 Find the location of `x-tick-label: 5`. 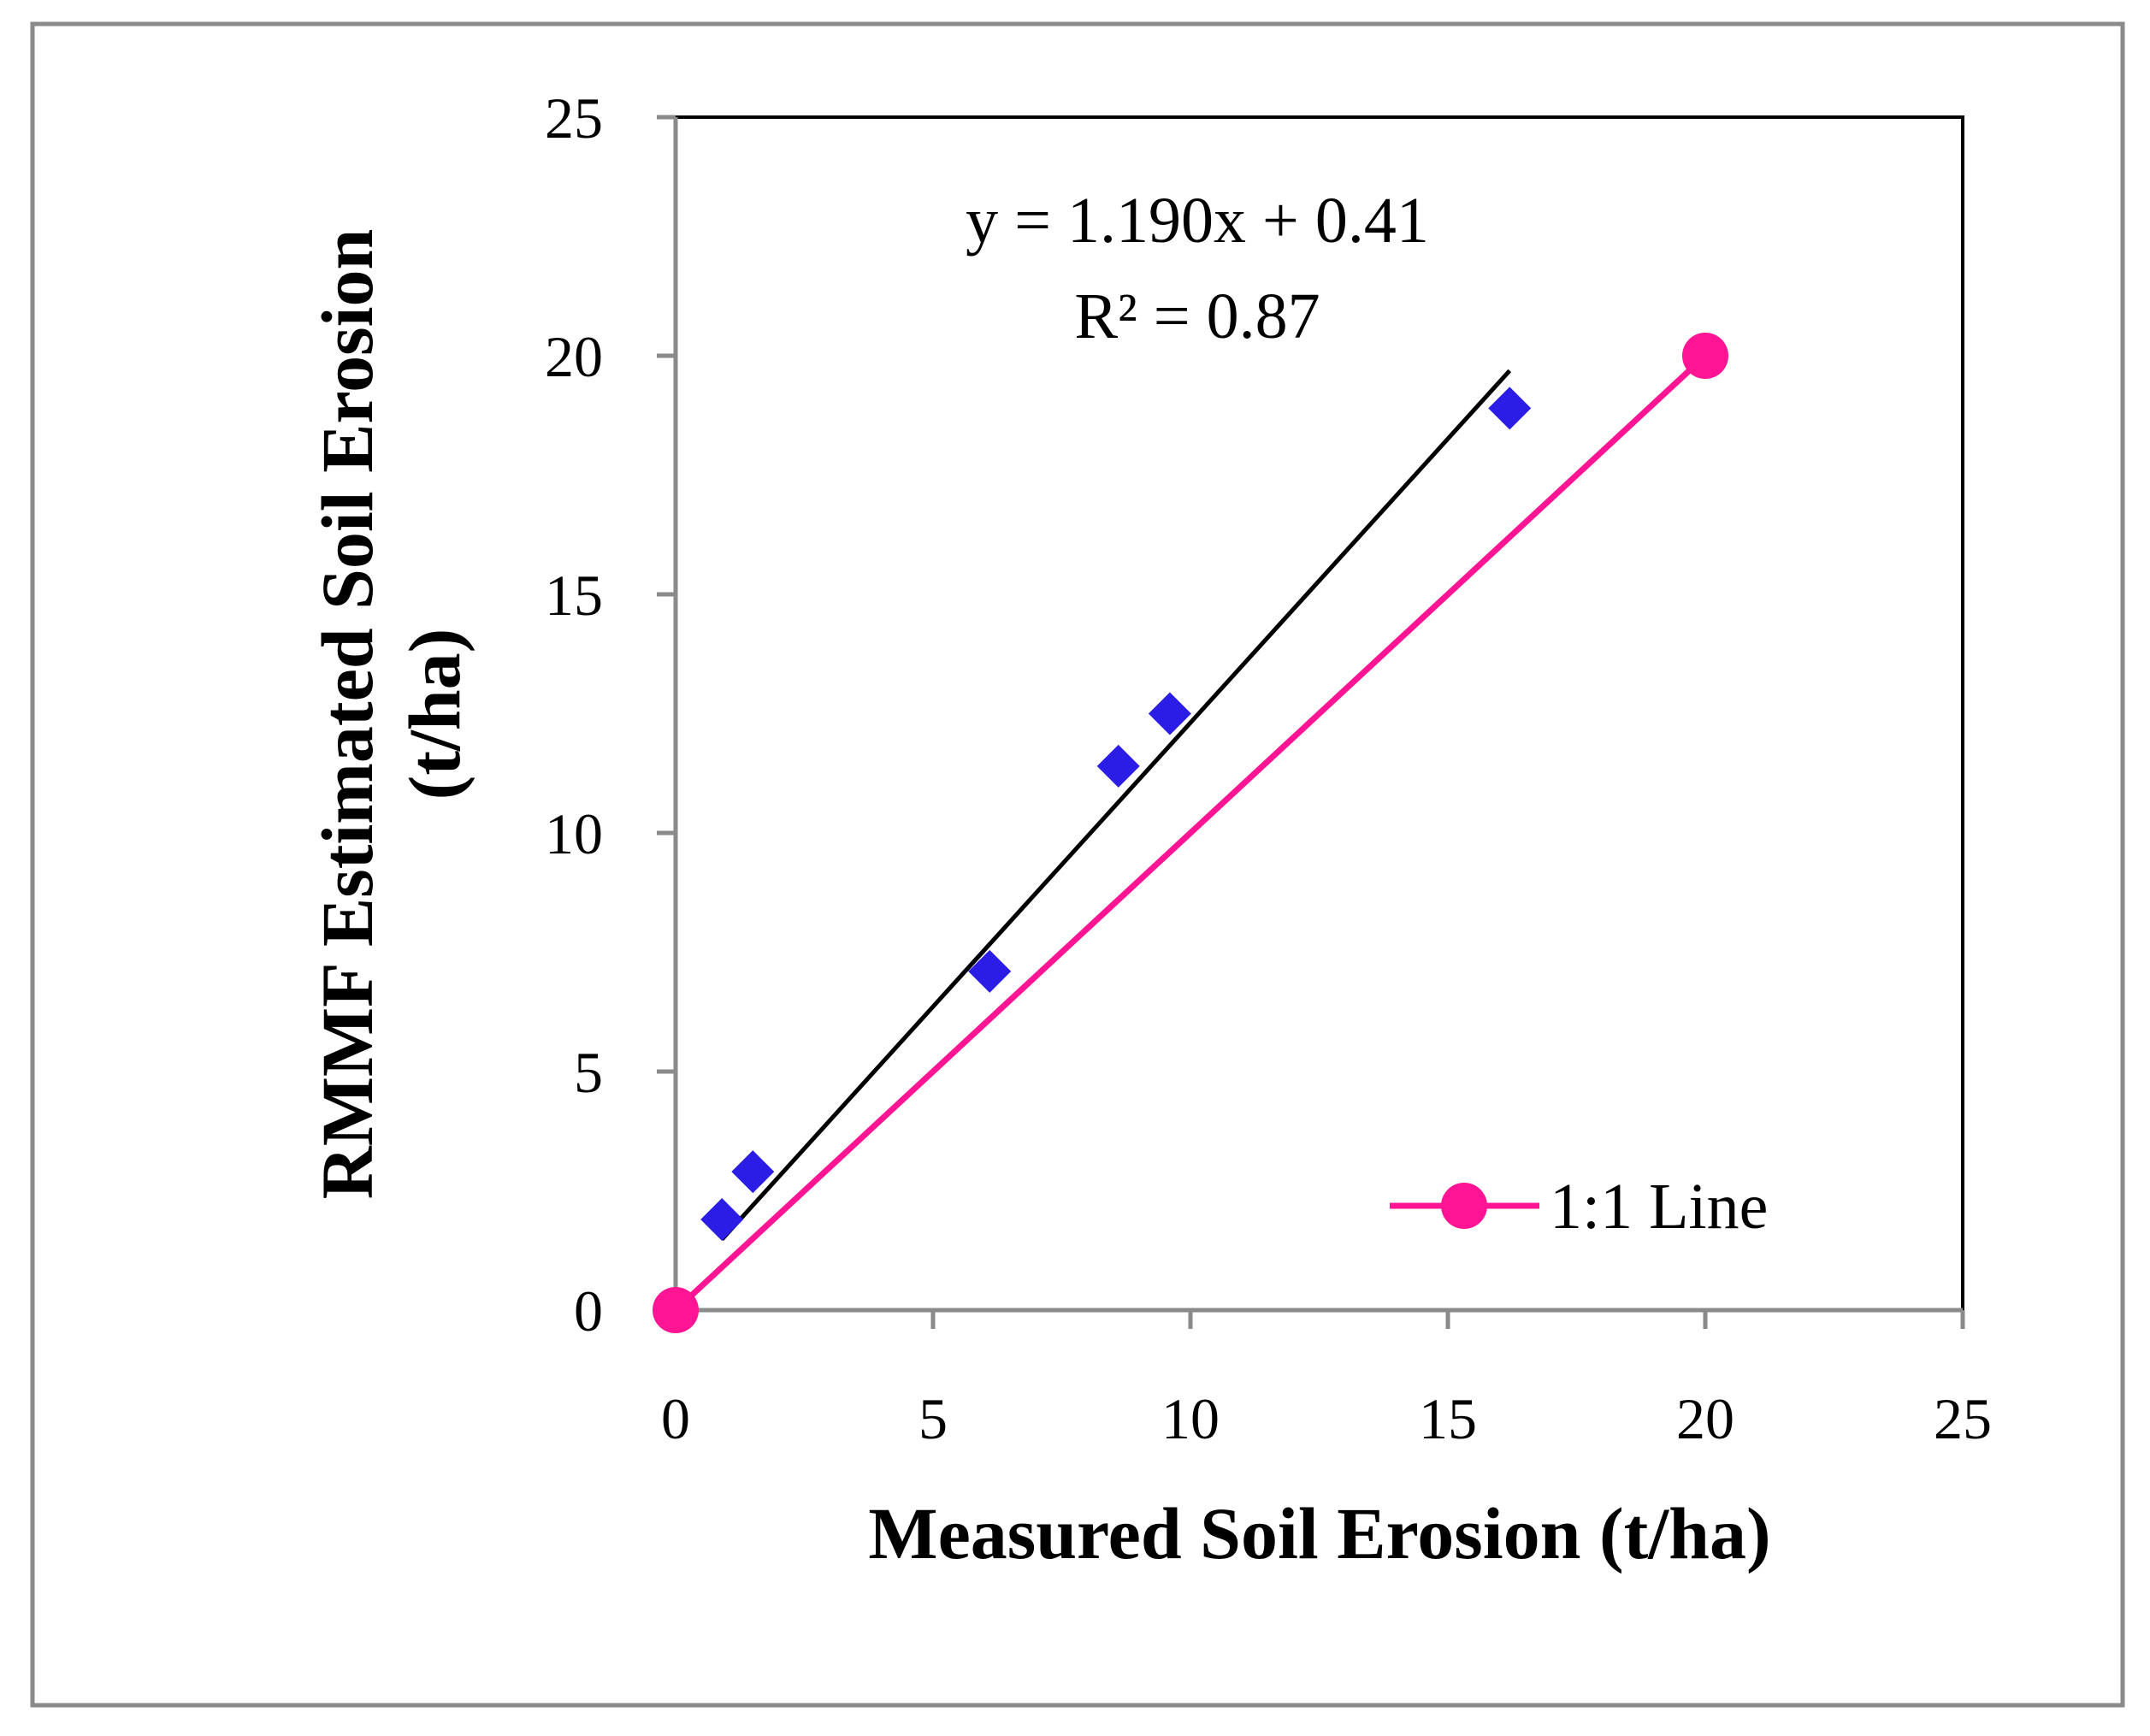

x-tick-label: 5 is located at coordinates (933, 1419).